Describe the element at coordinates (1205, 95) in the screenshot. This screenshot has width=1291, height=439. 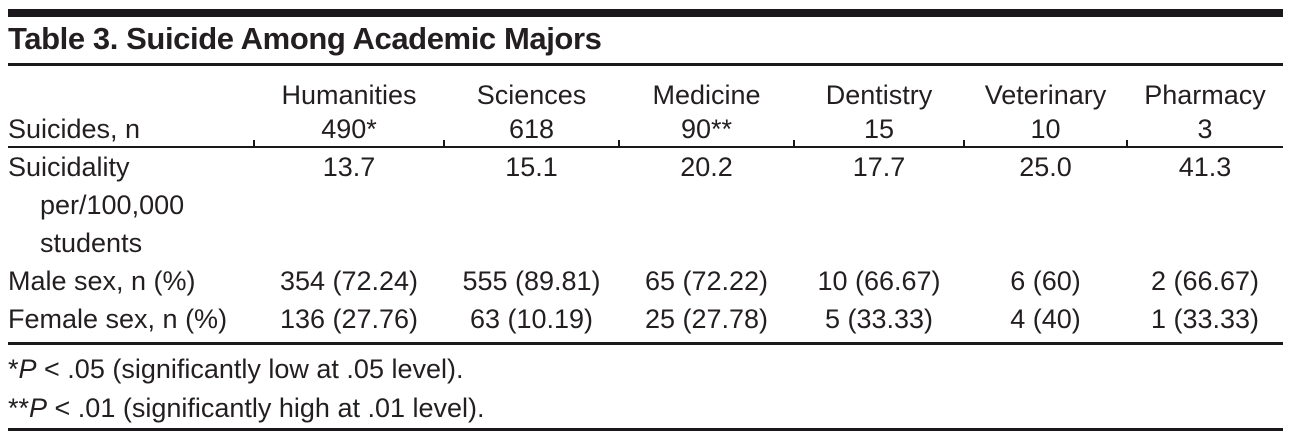
I see `column-name: Pharmacy` at that location.